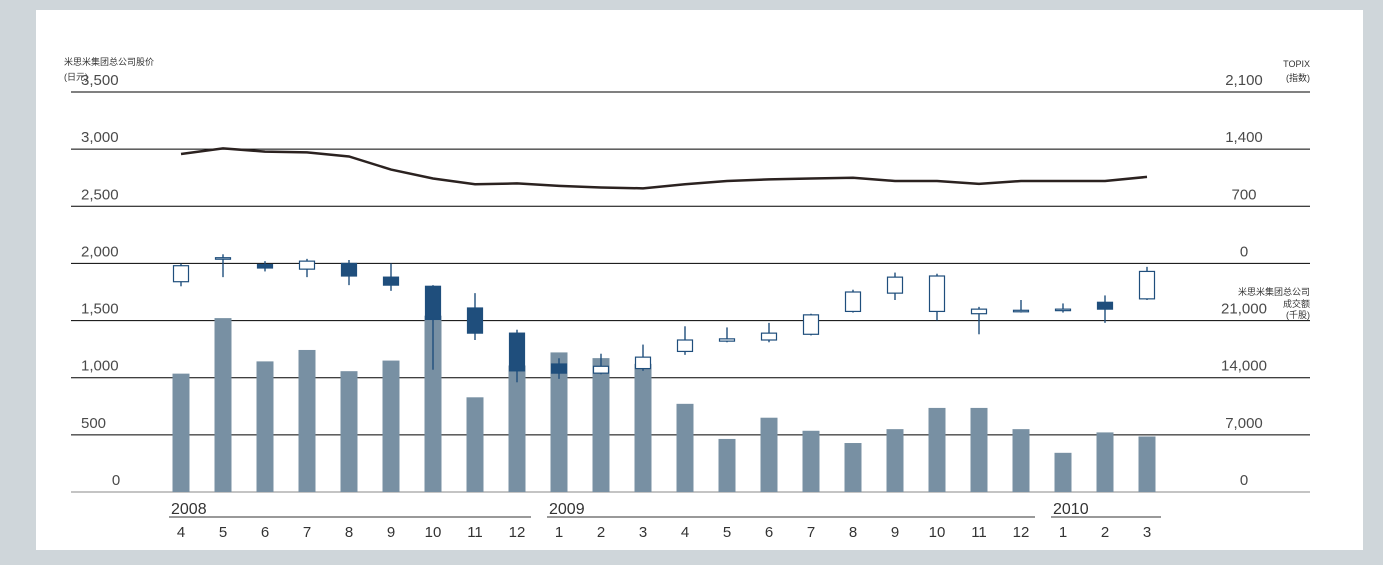  I want to click on left-tick-label: 500, so click(93, 423).